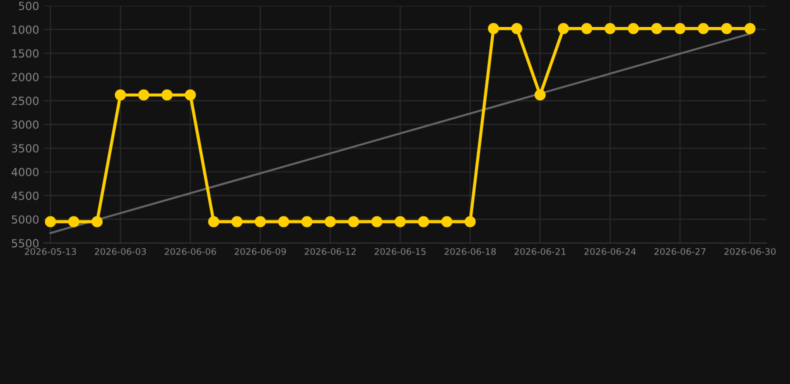 This screenshot has height=384, width=790. Describe the element at coordinates (25, 243) in the screenshot. I see `y-tick-label: 5500` at that location.